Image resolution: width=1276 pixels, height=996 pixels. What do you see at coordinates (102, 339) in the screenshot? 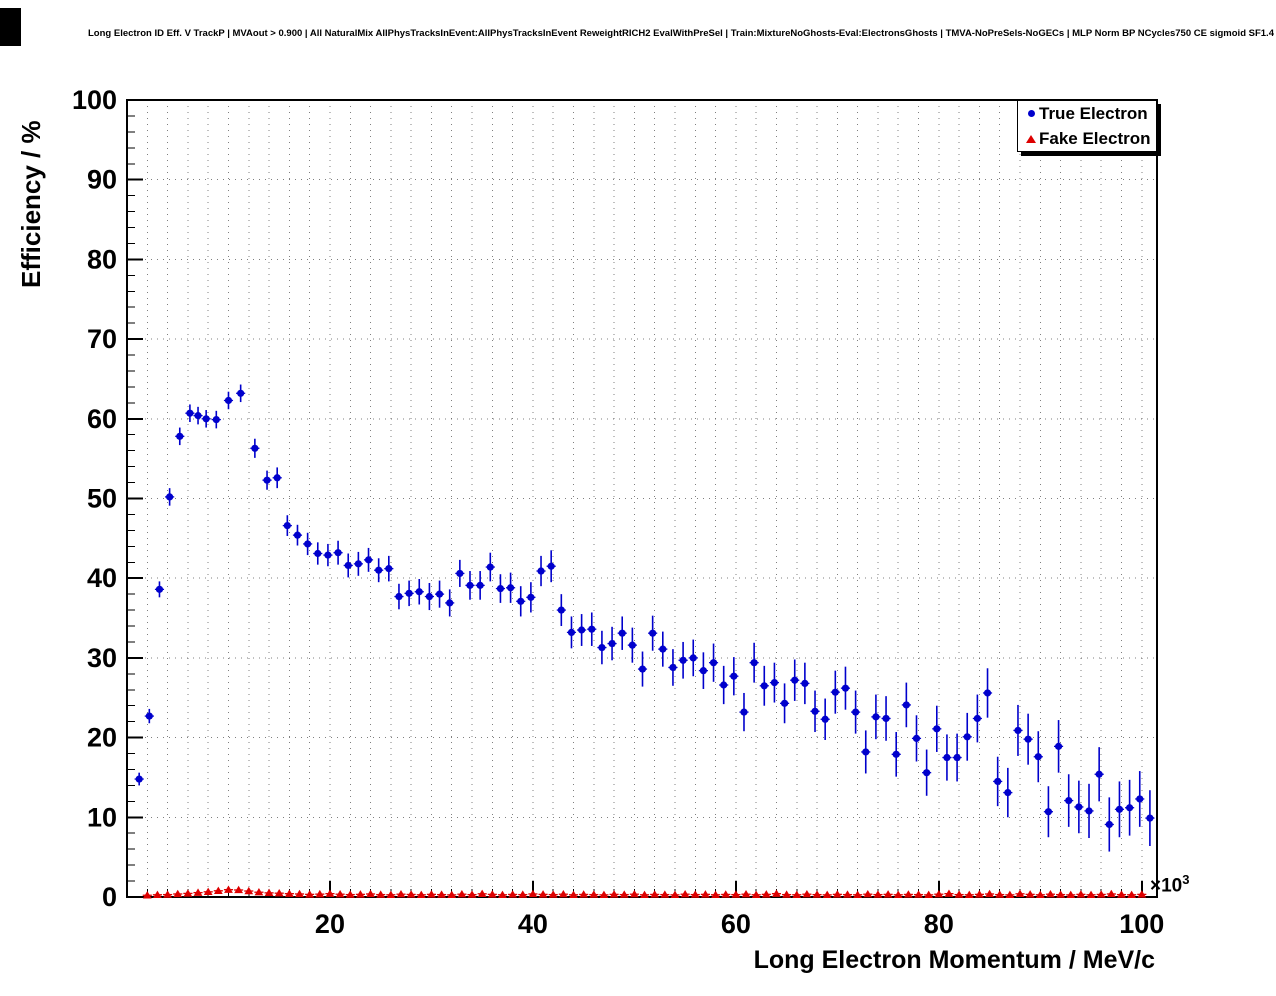
I see `svg-text: 70` at bounding box center [102, 339].